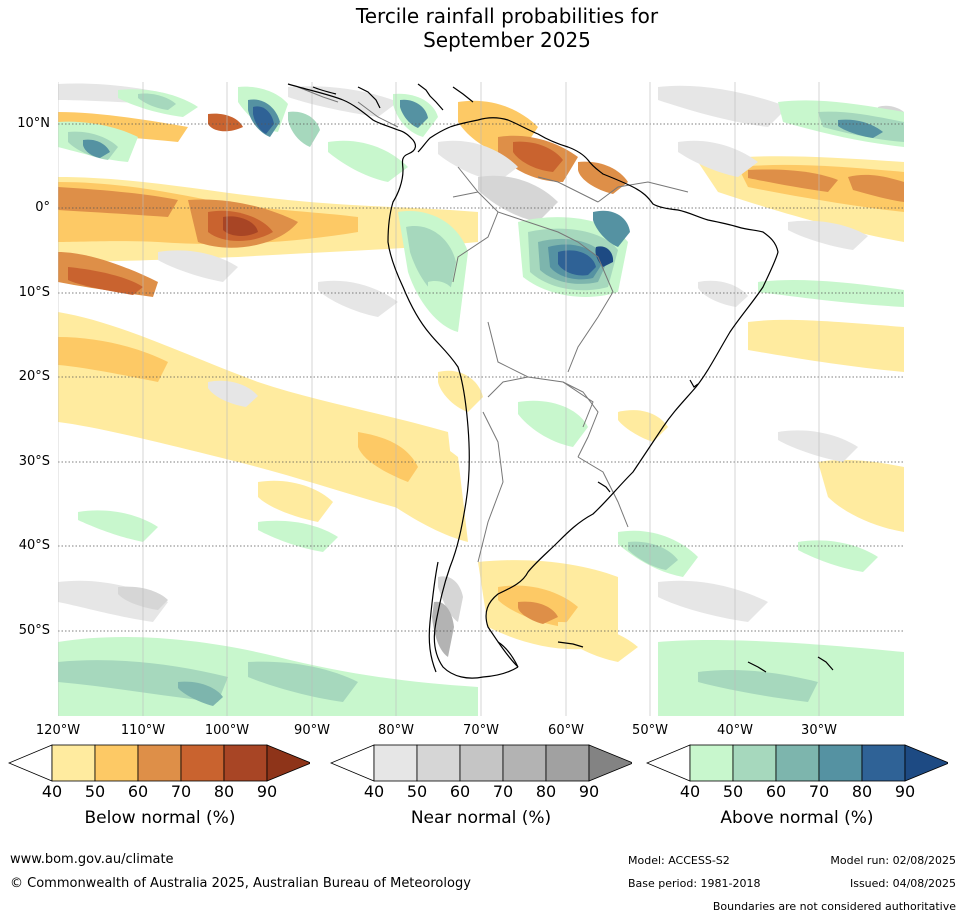 Image resolution: width=965 pixels, height=919 pixels. I want to click on below-normal-tick-label: 80, so click(224, 791).